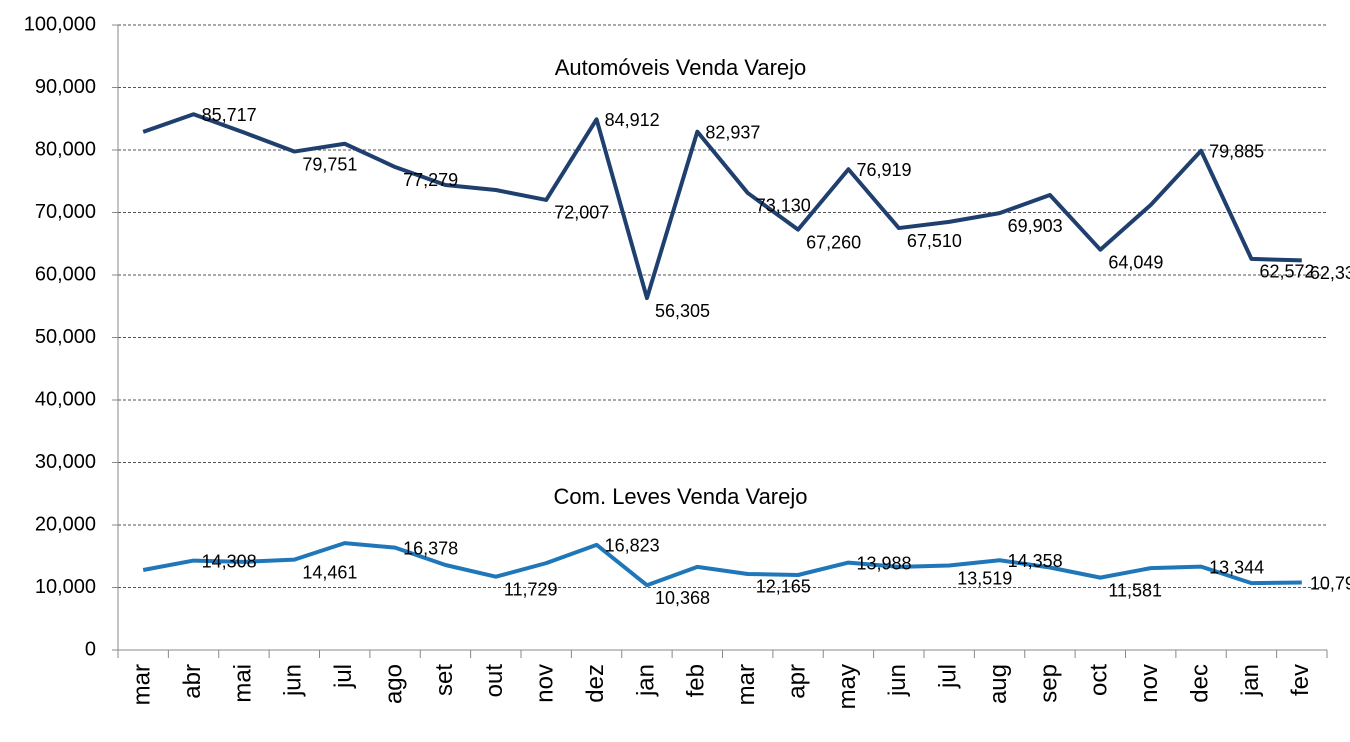 This screenshot has width=1350, height=742. Describe the element at coordinates (595, 683) in the screenshot. I see `x-tick-label: dez` at that location.